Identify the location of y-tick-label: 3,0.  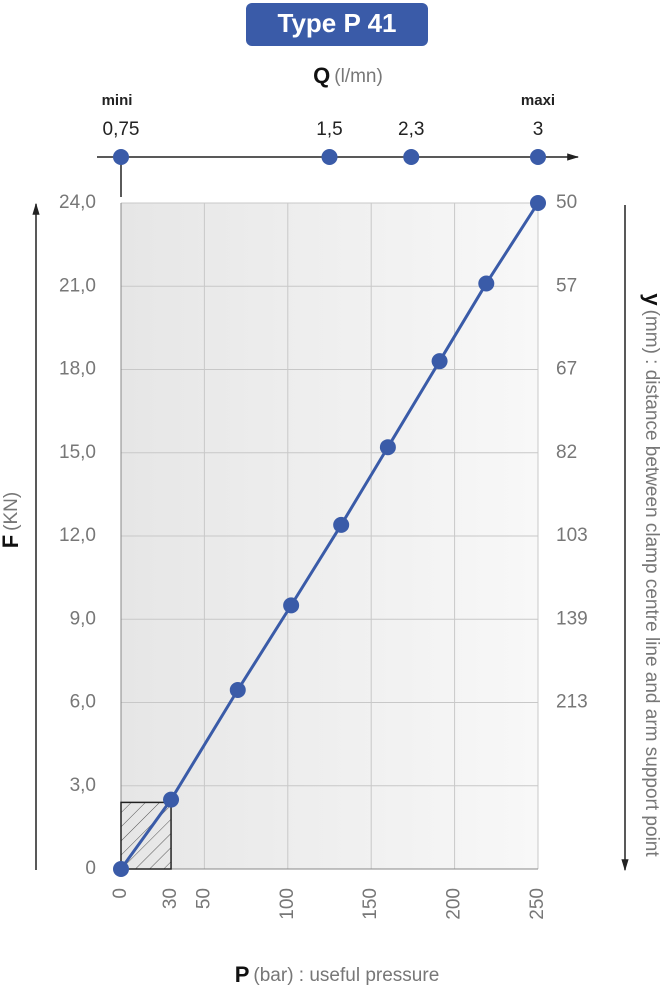
(83, 785).